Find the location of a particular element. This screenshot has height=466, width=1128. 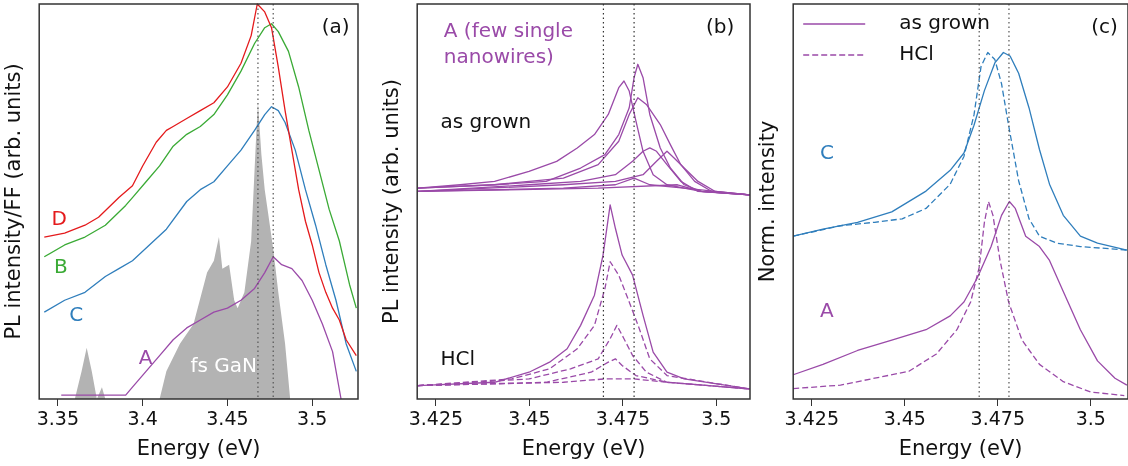

legend-label: as grown is located at coordinates (944, 22).